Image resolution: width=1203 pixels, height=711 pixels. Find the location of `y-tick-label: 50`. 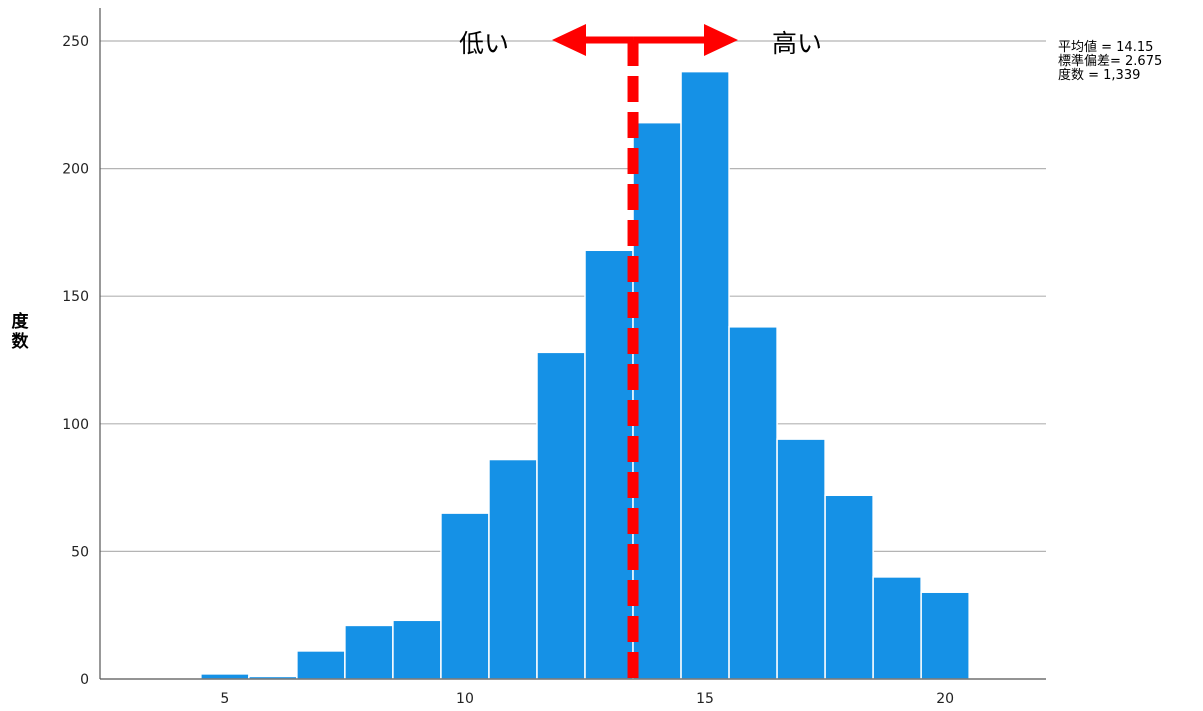

y-tick-label: 50 is located at coordinates (80, 552).